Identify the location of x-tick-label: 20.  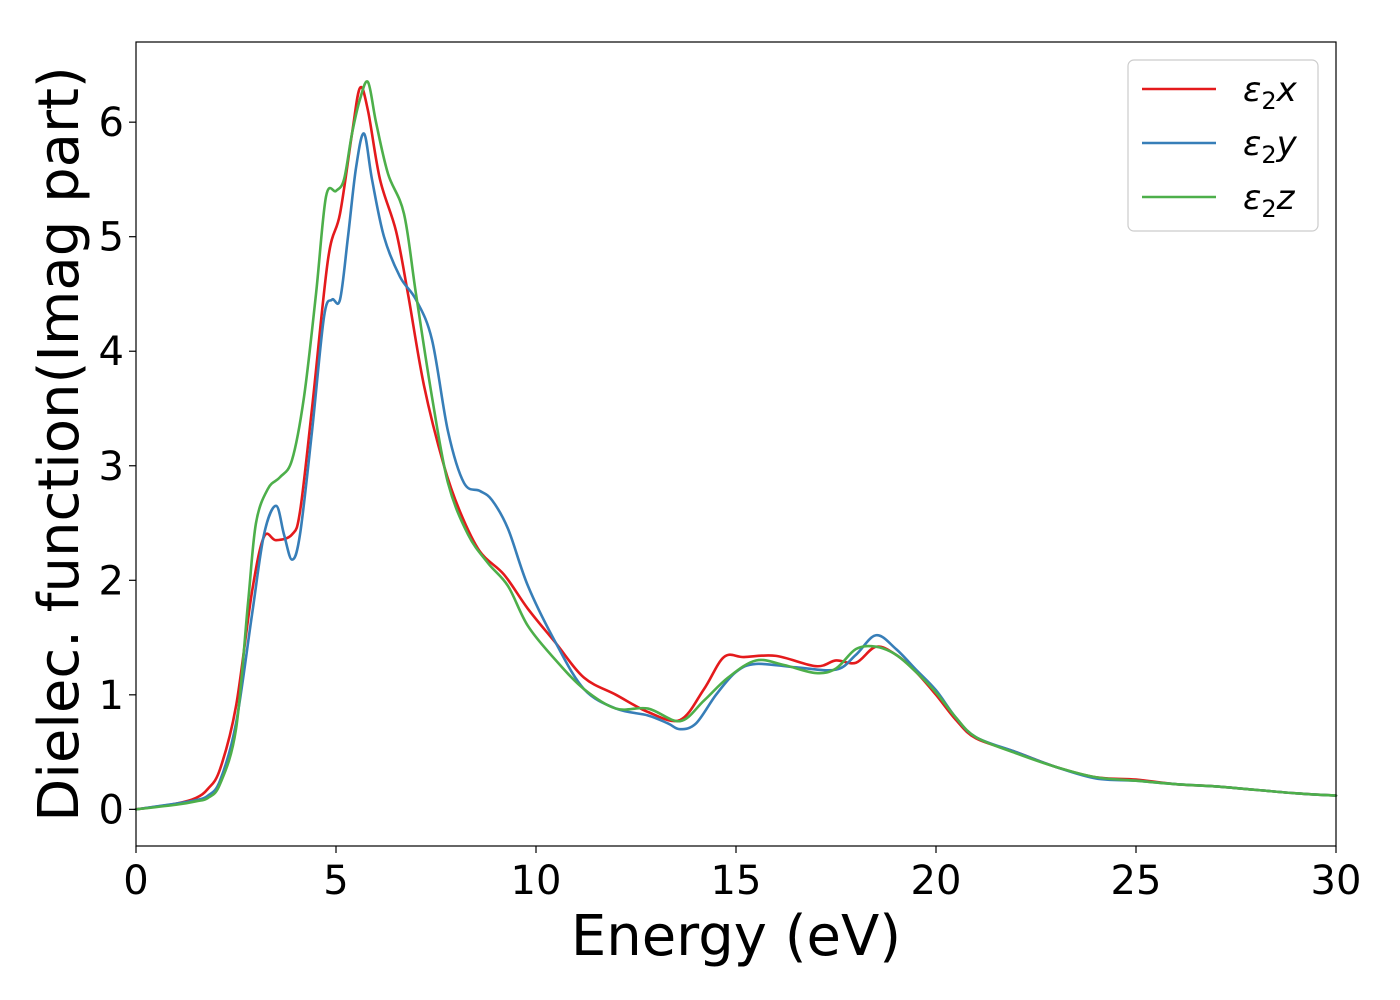
(936, 881).